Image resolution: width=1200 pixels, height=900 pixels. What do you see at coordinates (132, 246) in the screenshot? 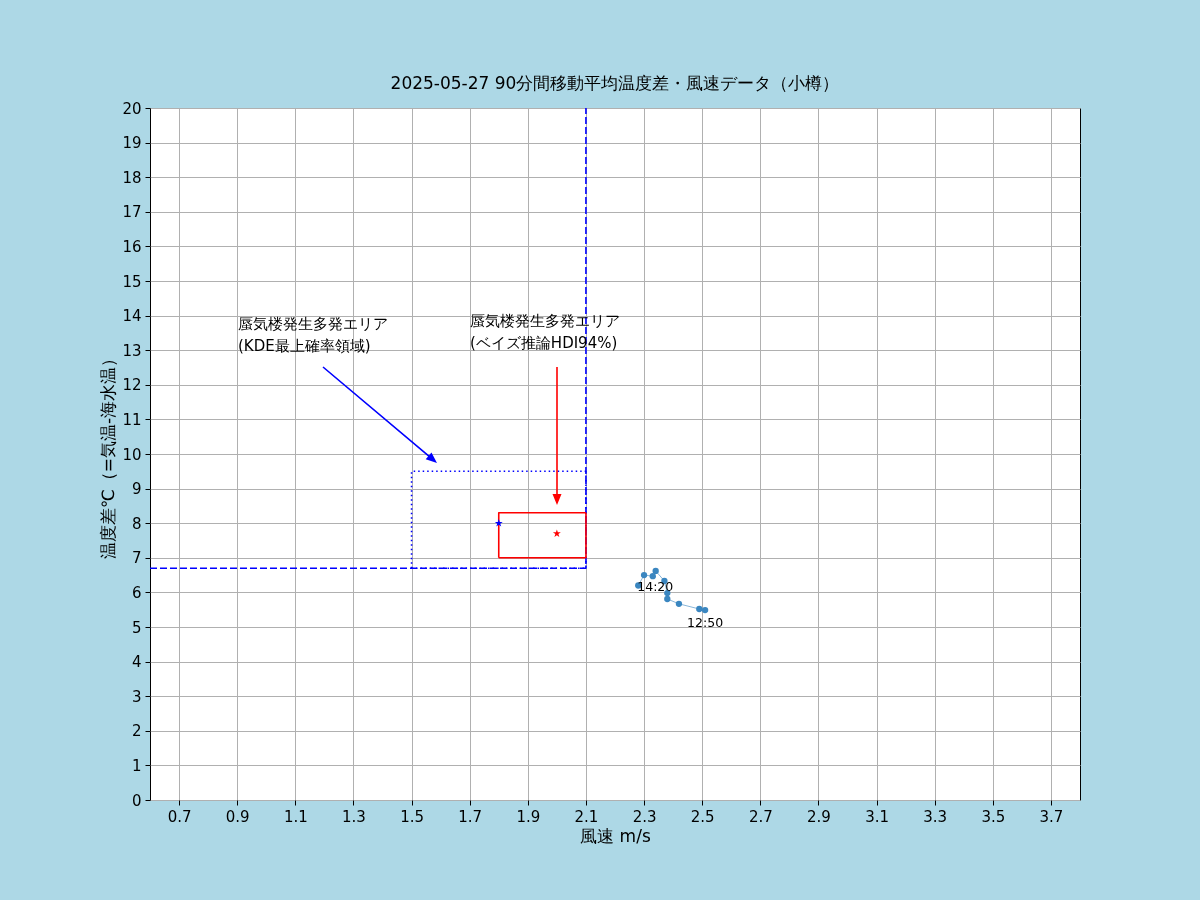
I see `y-tick-label: 16` at bounding box center [132, 246].